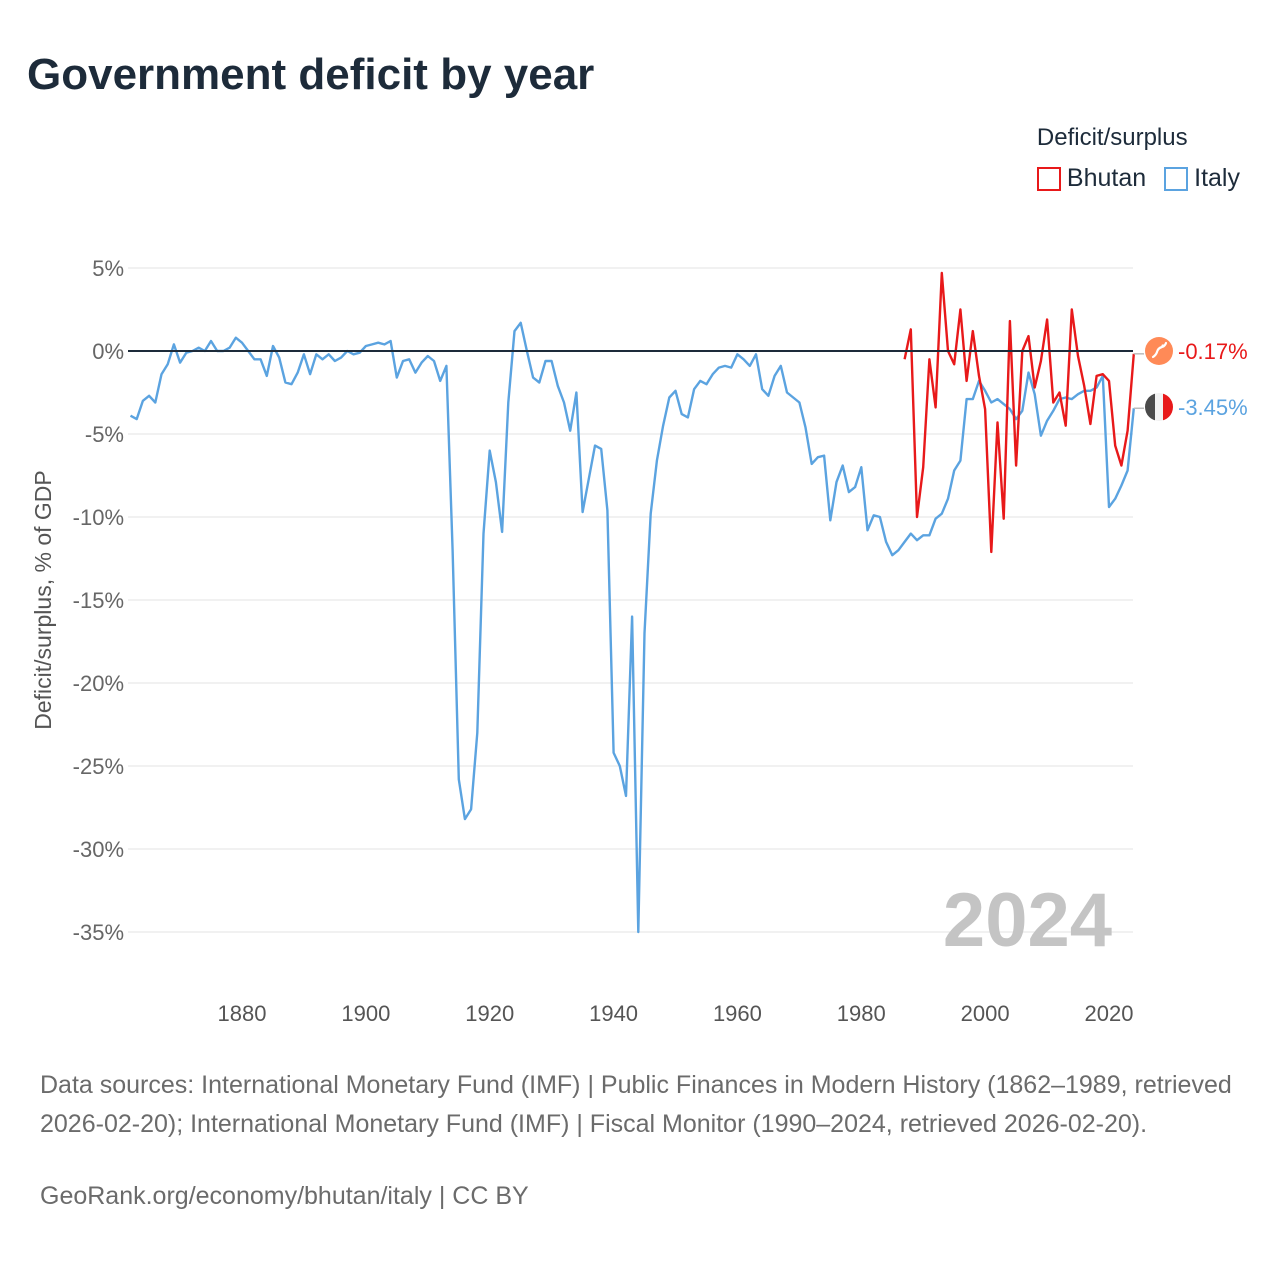 Image resolution: width=1280 pixels, height=1280 pixels. What do you see at coordinates (1138, 158) in the screenshot?
I see `legend: Deficit/surplus Bhutan Italy` at bounding box center [1138, 158].